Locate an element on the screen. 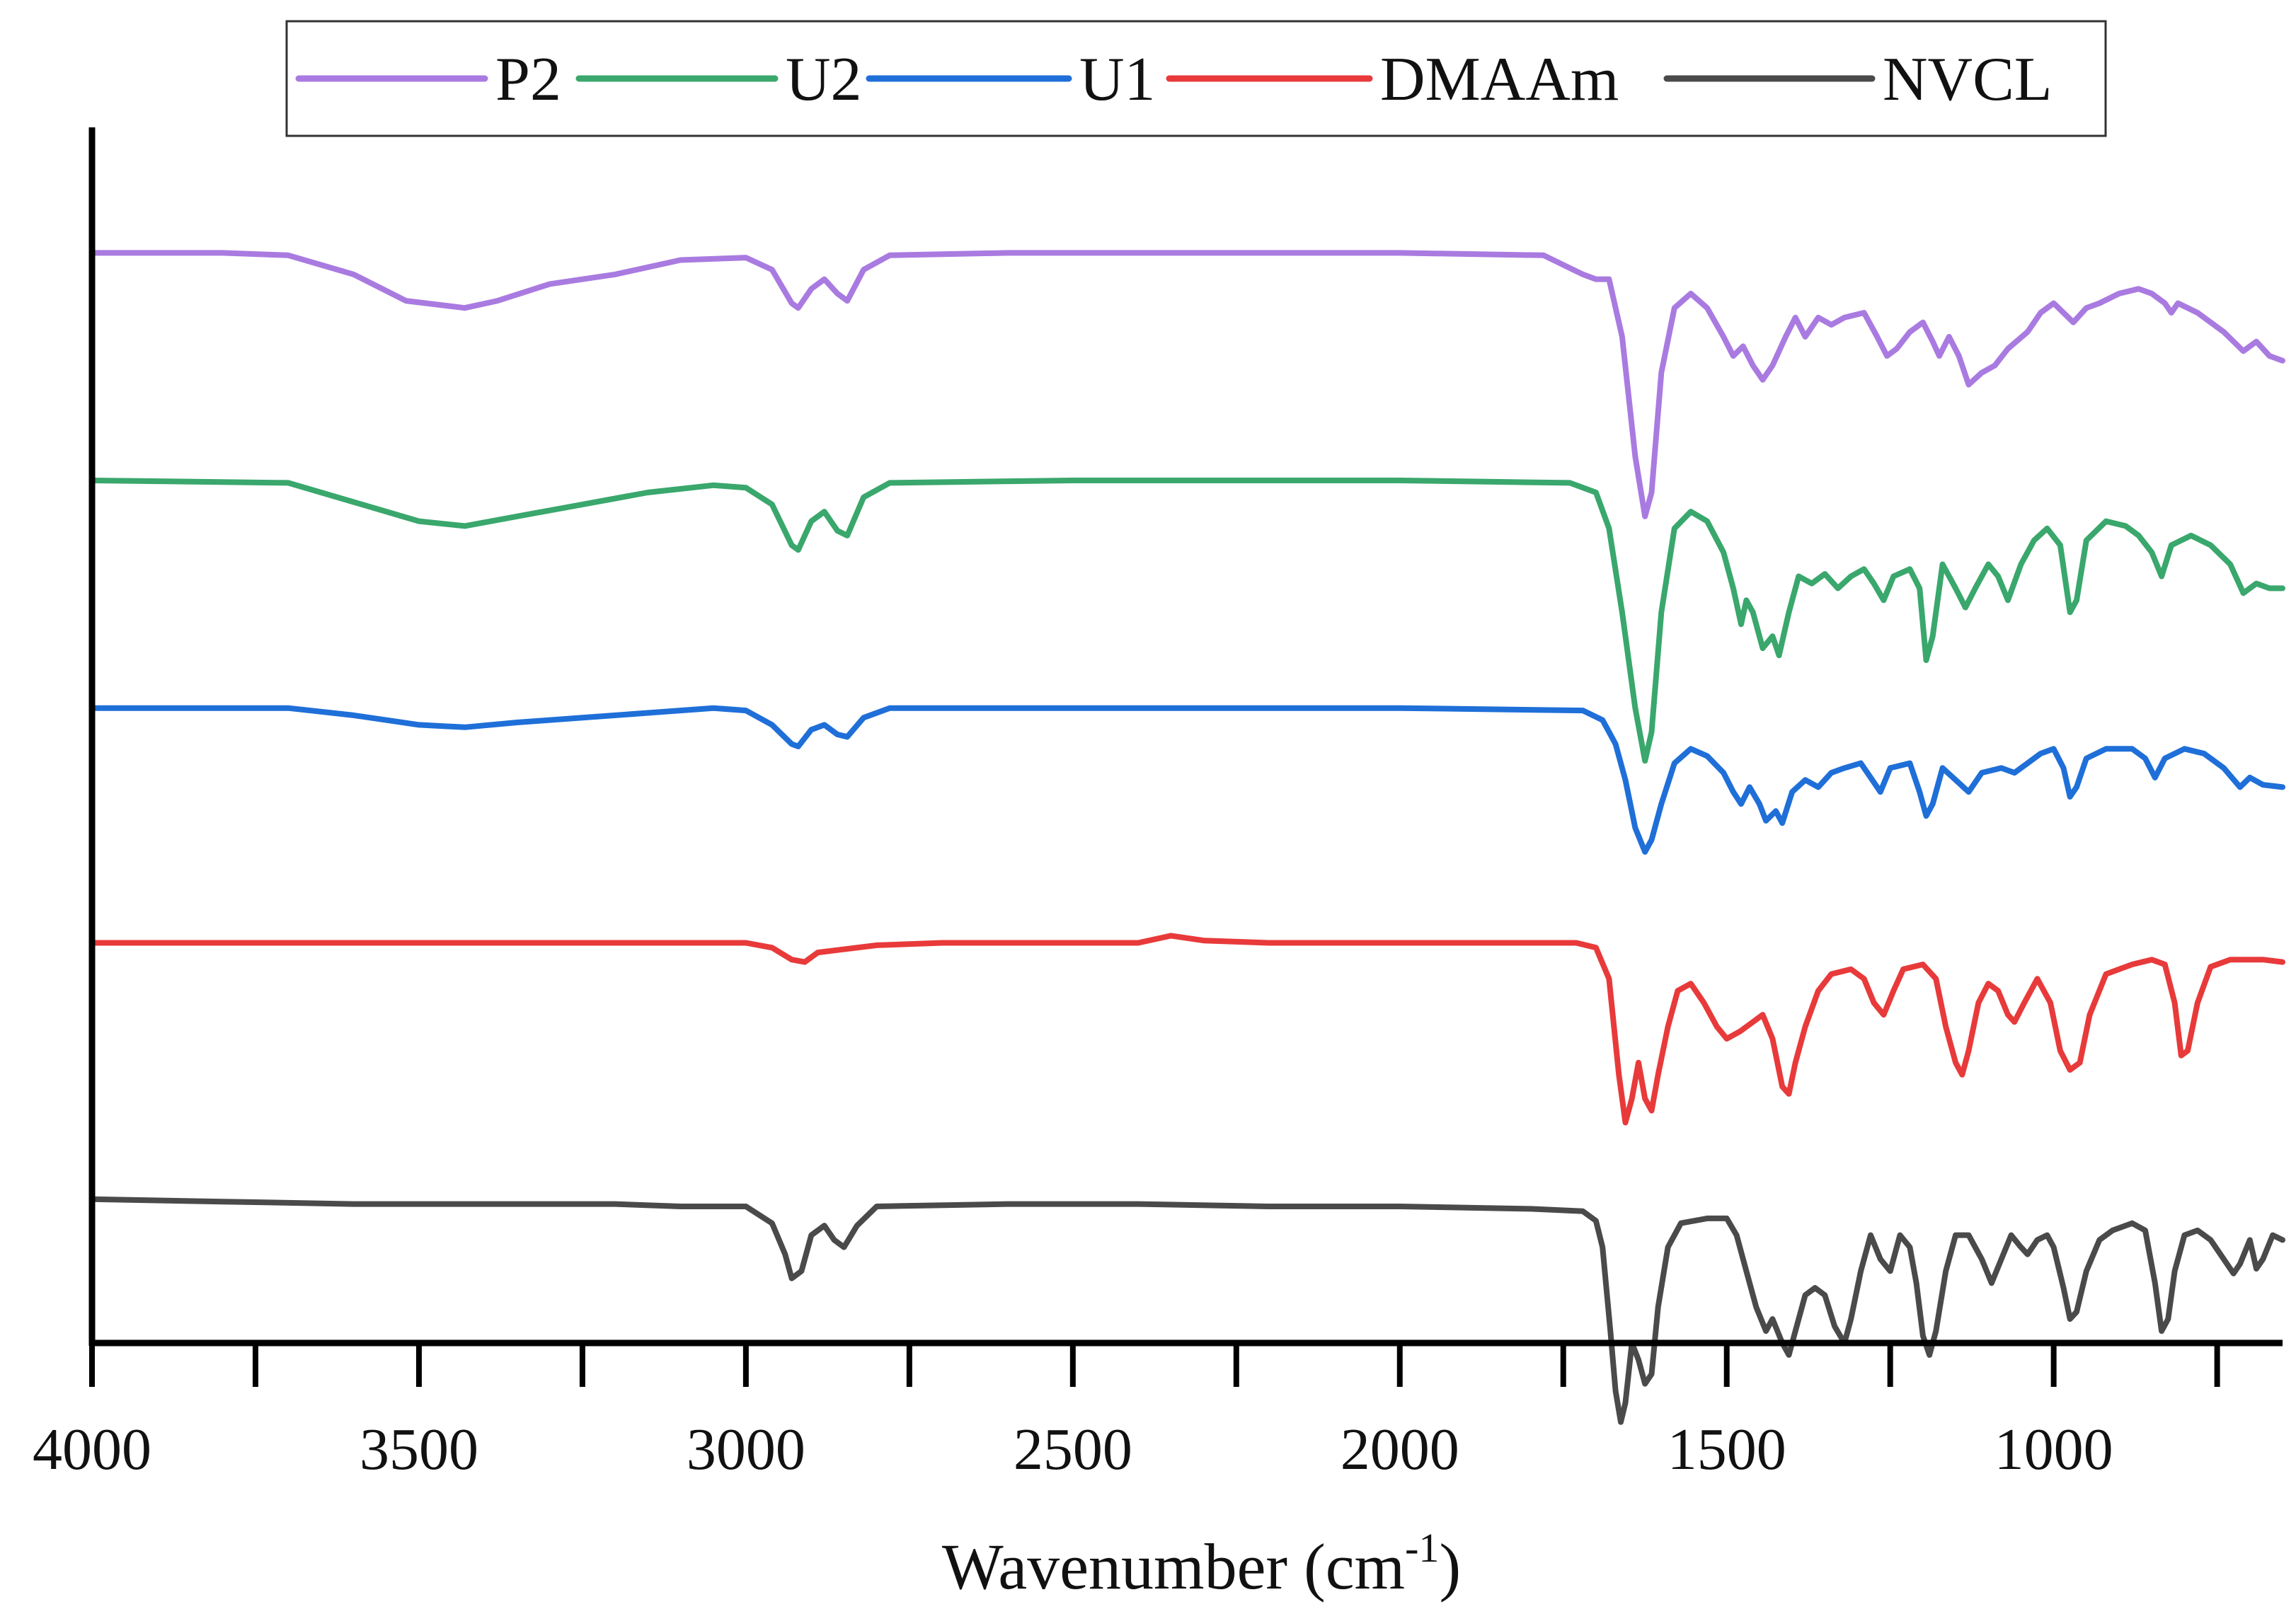 This screenshot has width=2296, height=1614. x-tick-label-1500: 1500 is located at coordinates (1727, 1449).